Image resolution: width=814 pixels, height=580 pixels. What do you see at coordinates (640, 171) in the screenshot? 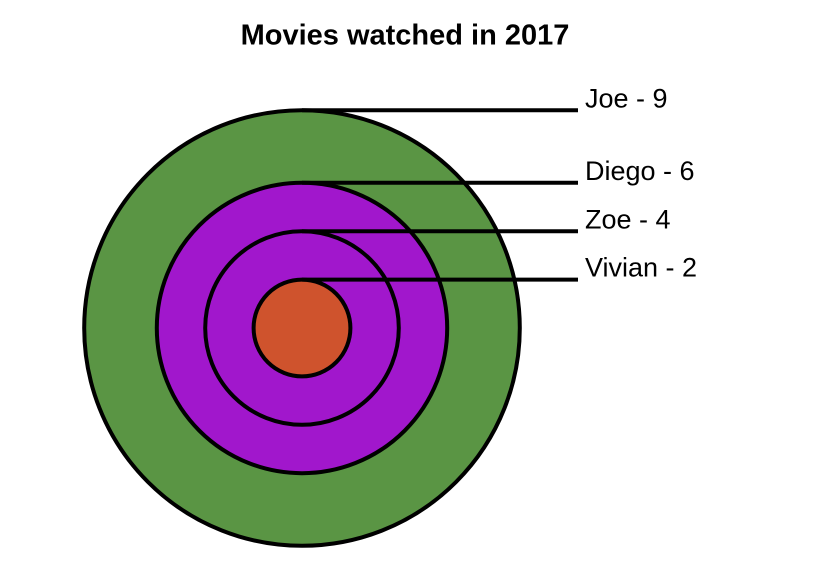
I see `value-label: Diego - 6` at bounding box center [640, 171].